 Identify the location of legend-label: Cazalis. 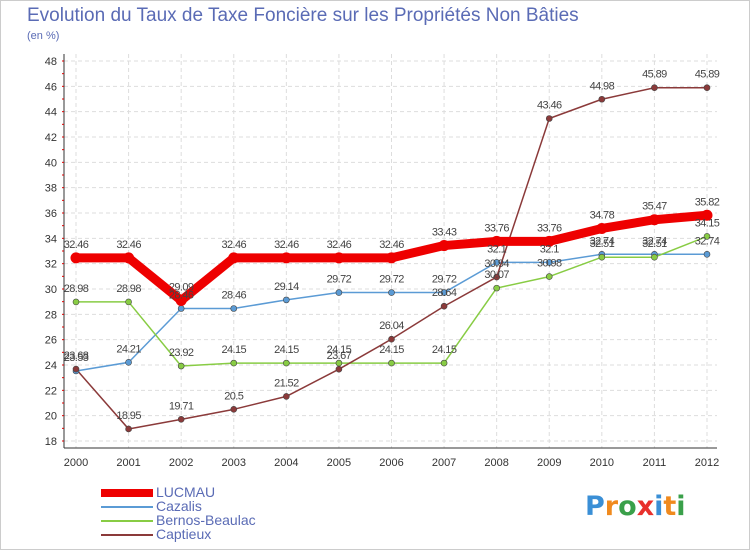
(179, 506).